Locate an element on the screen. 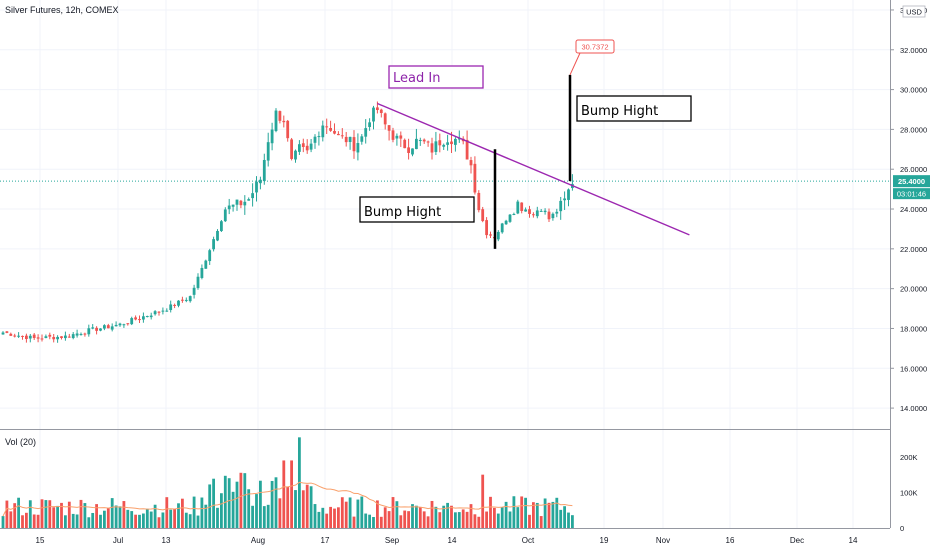  bump-height-label-1: Bump Hight is located at coordinates (417, 209).